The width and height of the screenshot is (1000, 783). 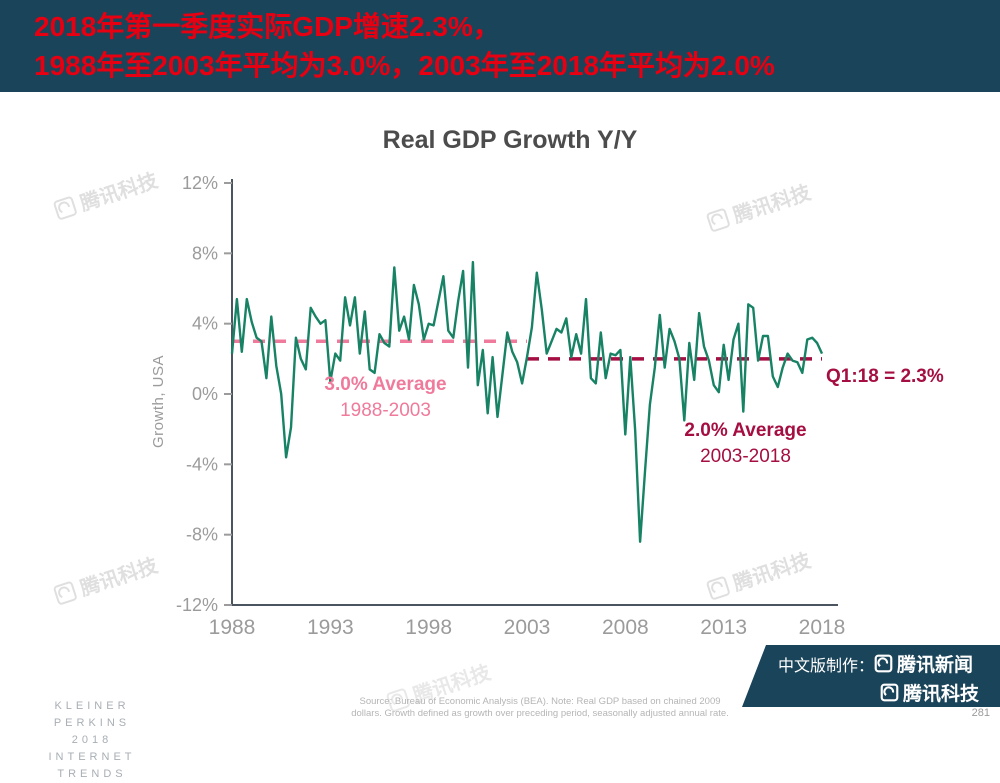 I want to click on credit-tencent-news: 腾讯新闻, so click(x=935, y=665).